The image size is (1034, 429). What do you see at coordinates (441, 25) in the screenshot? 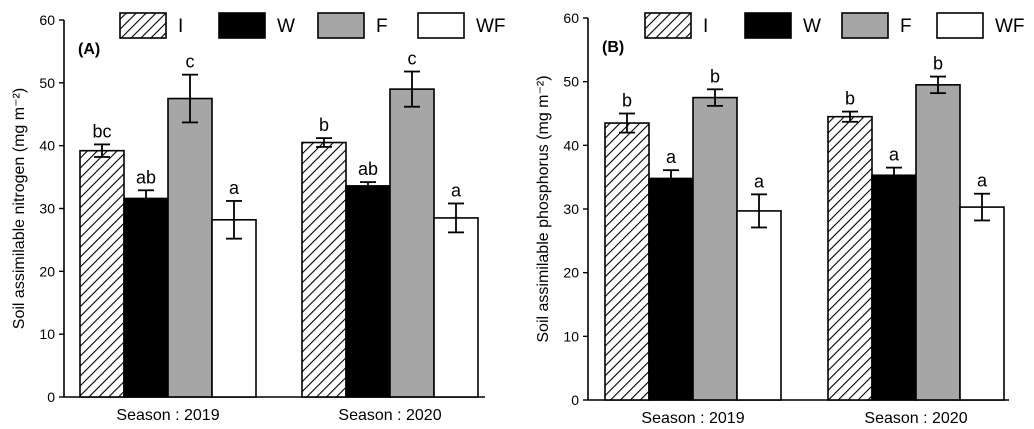
I see `panel-a-legend-swatch-wf` at bounding box center [441, 25].